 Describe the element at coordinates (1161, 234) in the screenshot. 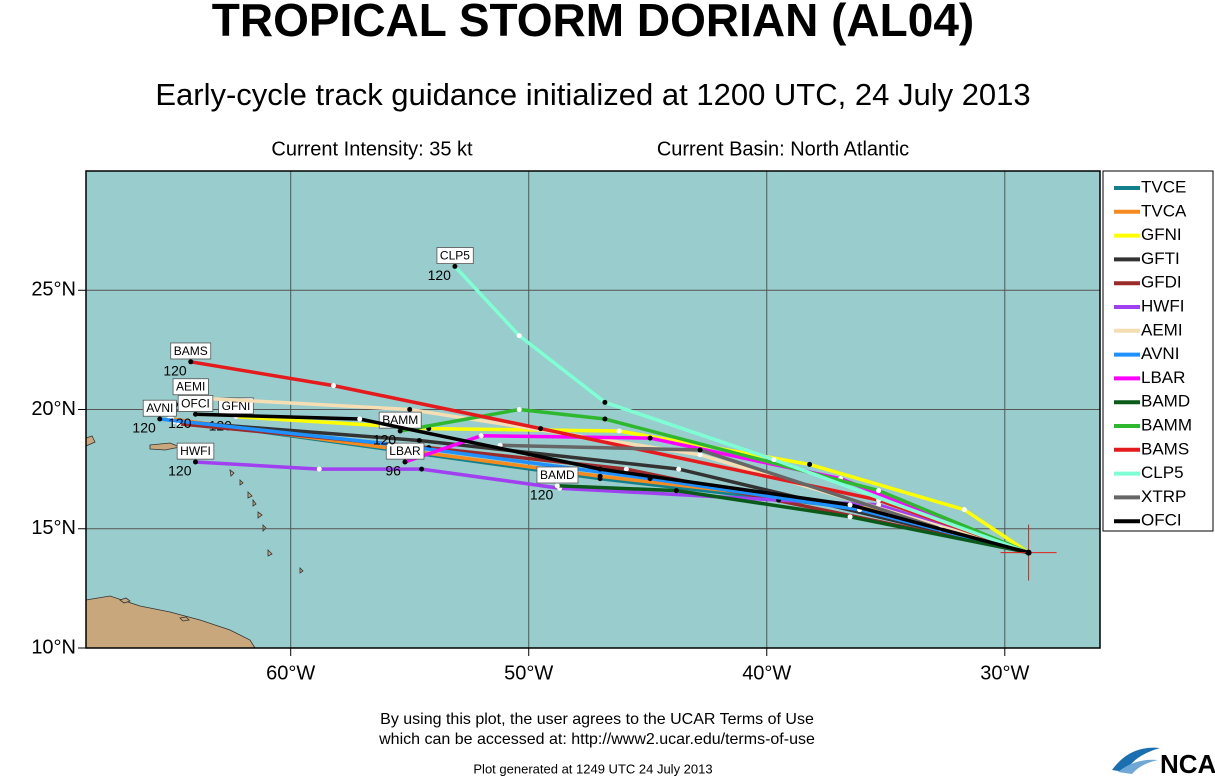

I see `legend-label: GFNI` at that location.